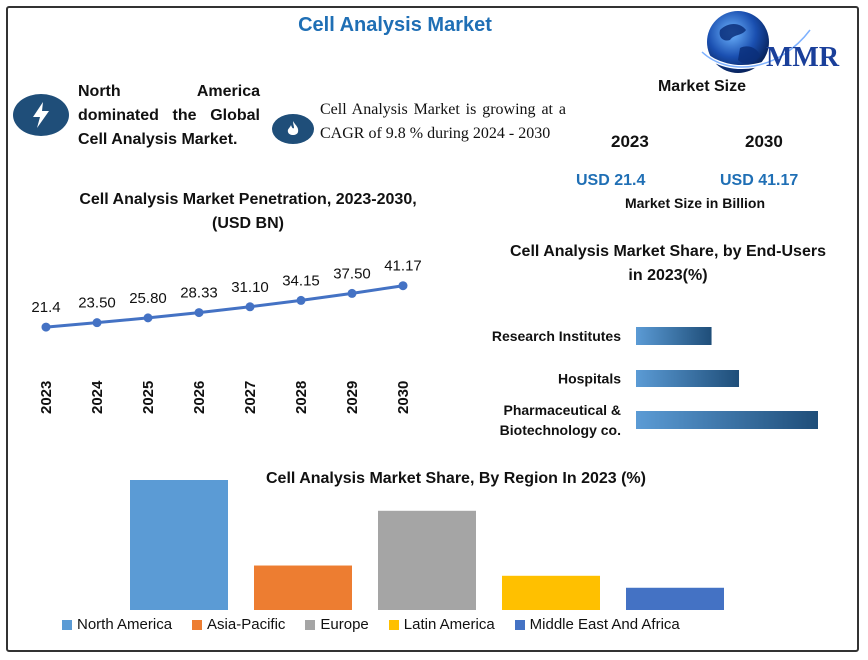  What do you see at coordinates (293, 129) in the screenshot?
I see `flame-icon` at bounding box center [293, 129].